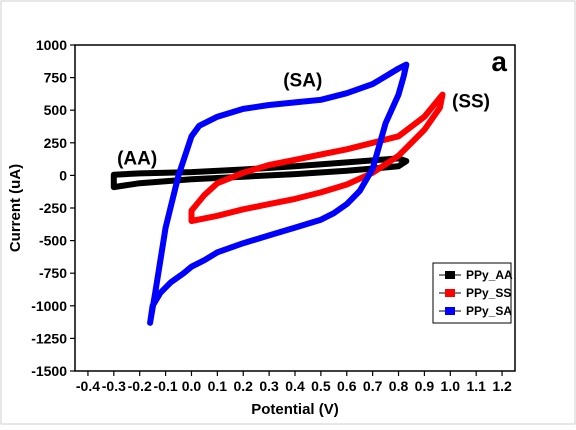  Describe the element at coordinates (49, 371) in the screenshot. I see `y-tick-label: -1500` at that location.